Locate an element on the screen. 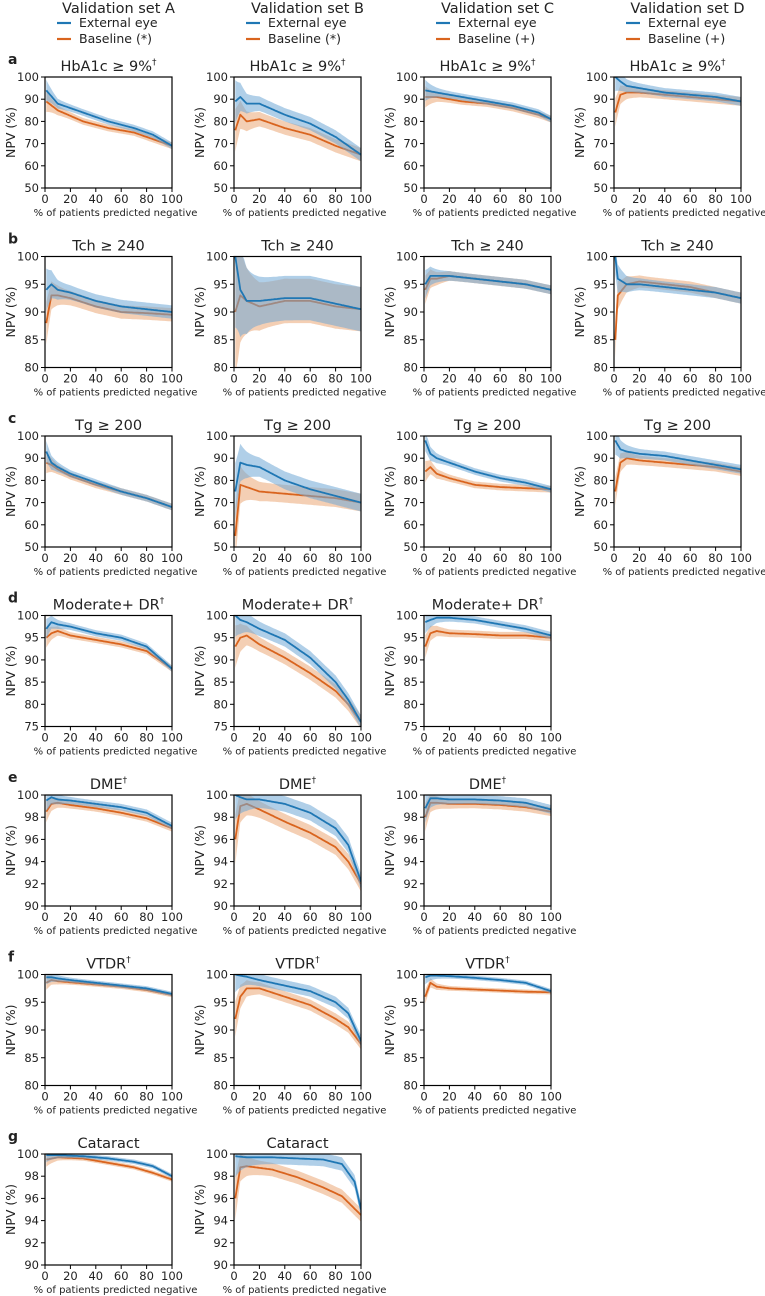 The image size is (765, 1296). baseline-ci-band is located at coordinates (298, 843).